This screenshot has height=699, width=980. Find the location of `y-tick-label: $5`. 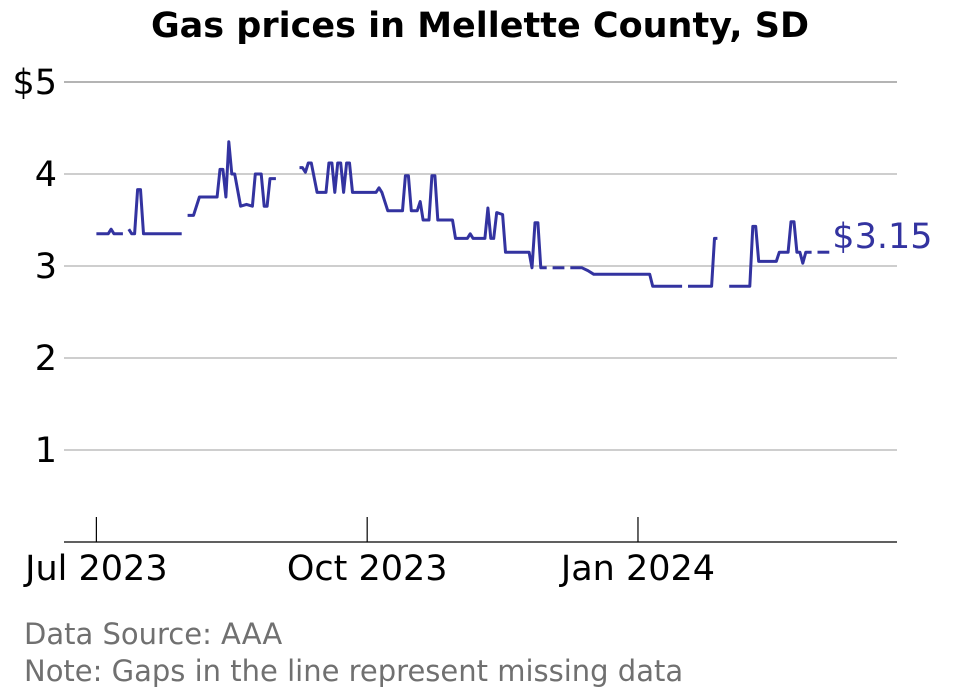

y-tick-label: $5 is located at coordinates (34, 83).